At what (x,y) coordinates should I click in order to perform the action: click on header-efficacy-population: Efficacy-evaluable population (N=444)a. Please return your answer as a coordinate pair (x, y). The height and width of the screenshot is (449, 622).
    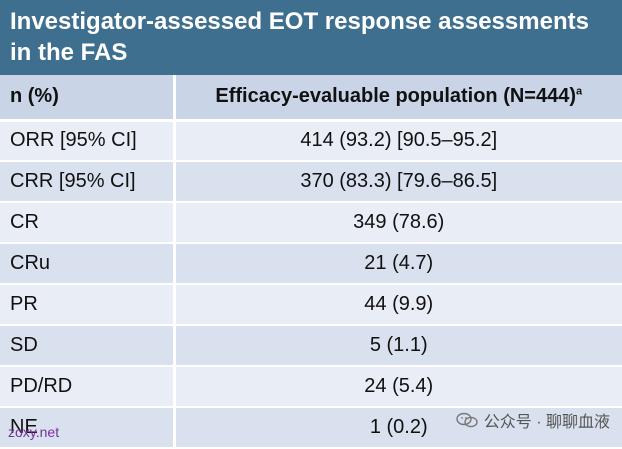
    Looking at the image, I should click on (397, 98).